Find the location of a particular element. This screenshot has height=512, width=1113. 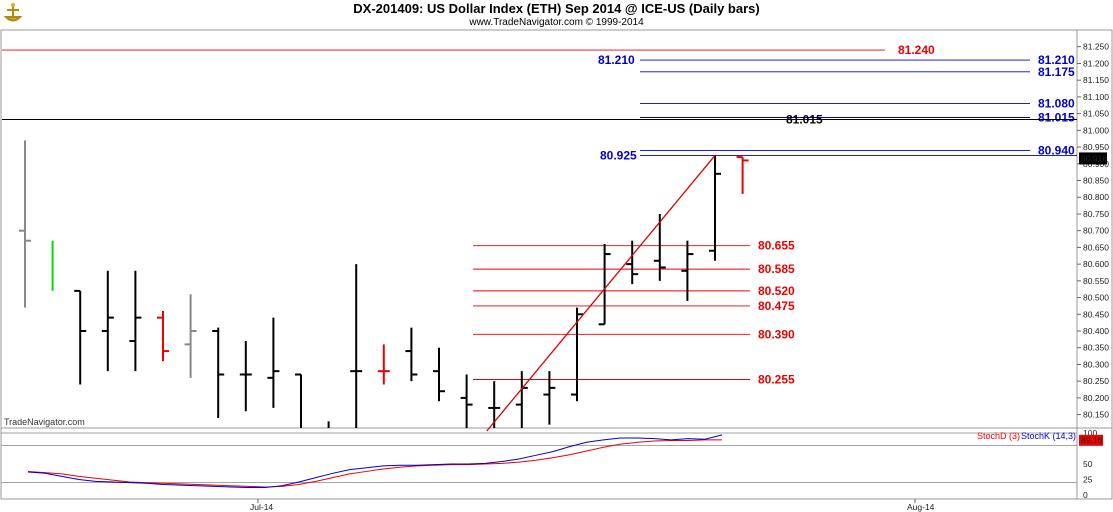

level-label: 81.175 is located at coordinates (1056, 72).